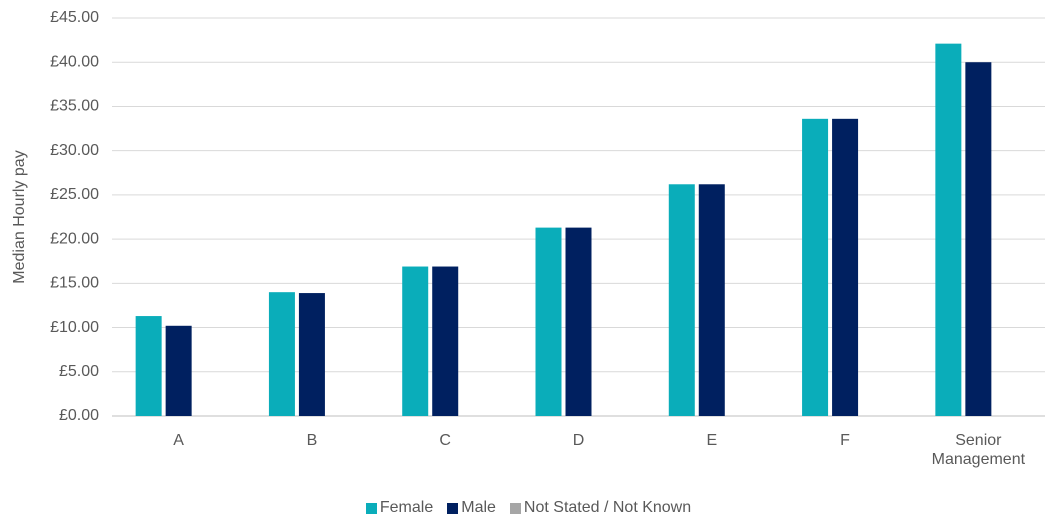 The width and height of the screenshot is (1057, 522). Describe the element at coordinates (74, 194) in the screenshot. I see `y-tick-label: £25.00` at that location.